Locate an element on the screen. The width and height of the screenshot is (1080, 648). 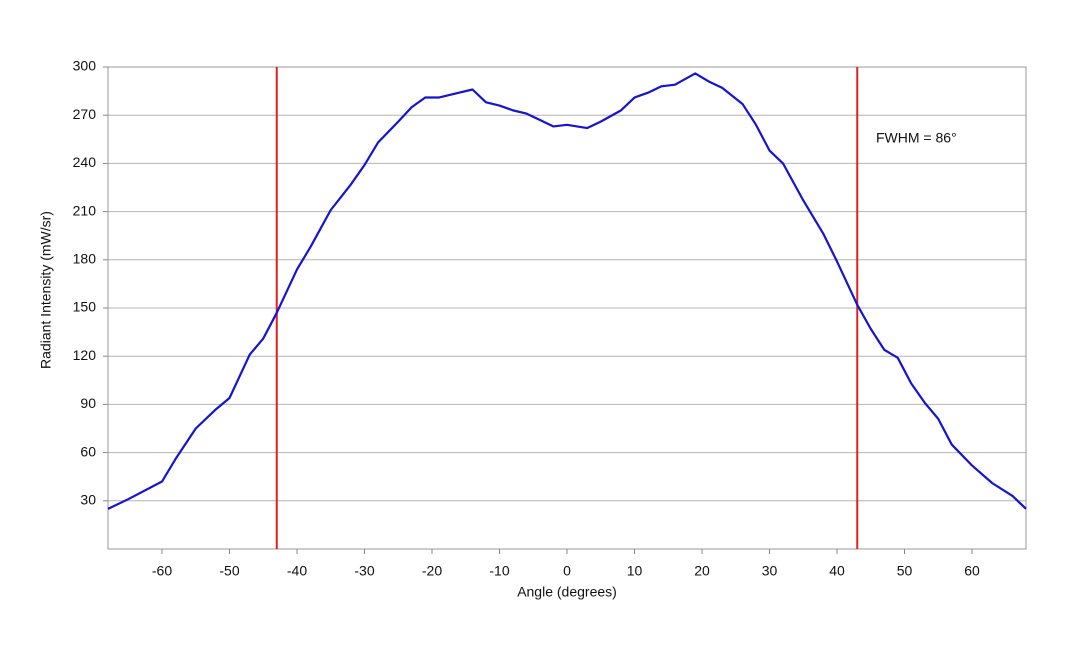
x-tick-label: -30 is located at coordinates (364, 571).